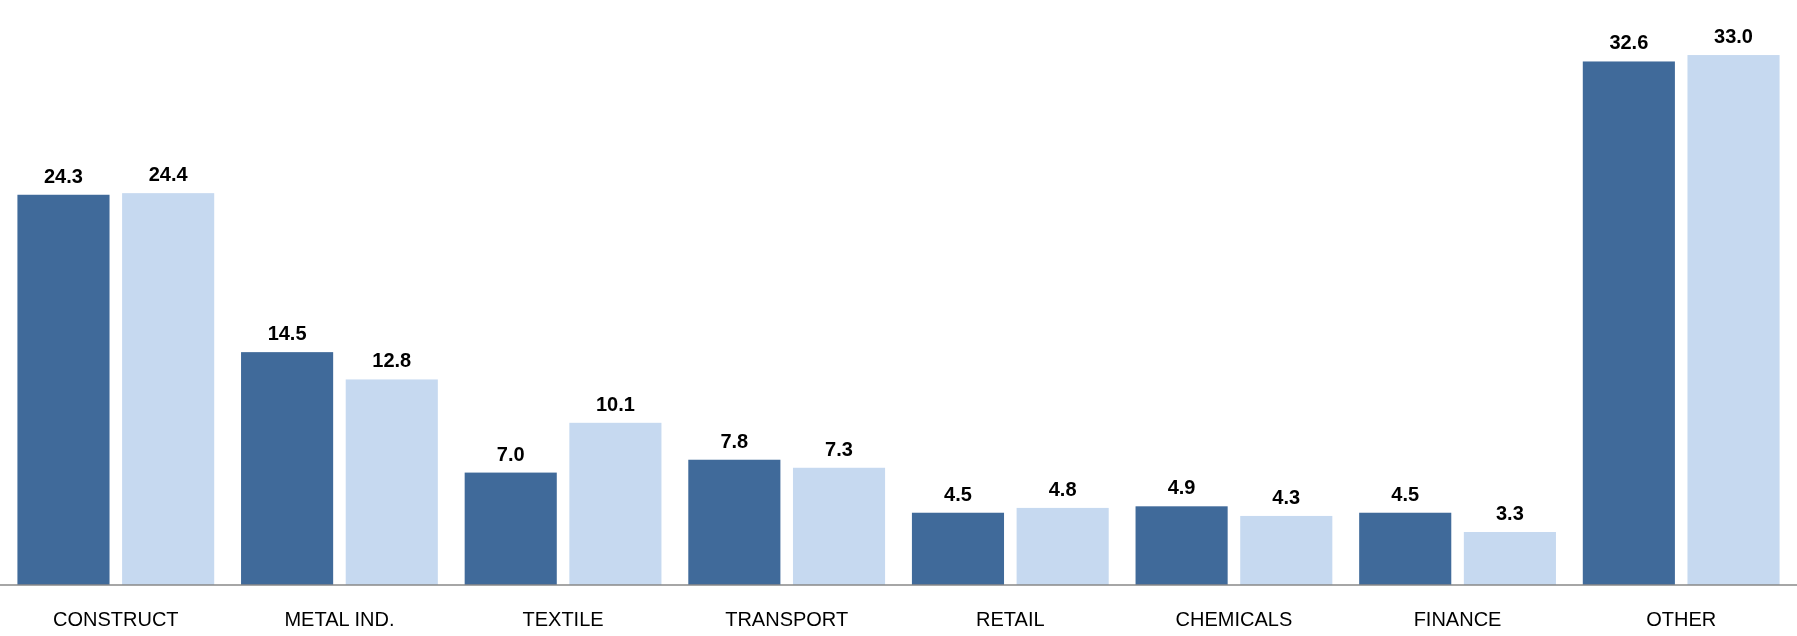 Image resolution: width=1797 pixels, height=636 pixels. I want to click on data-label: 4.9, so click(1181, 487).